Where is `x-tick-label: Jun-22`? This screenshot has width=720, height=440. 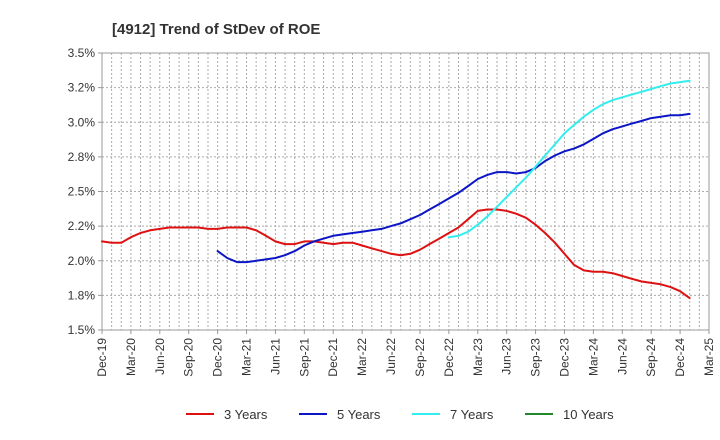
x-tick-label: Jun-22 is located at coordinates (391, 356).